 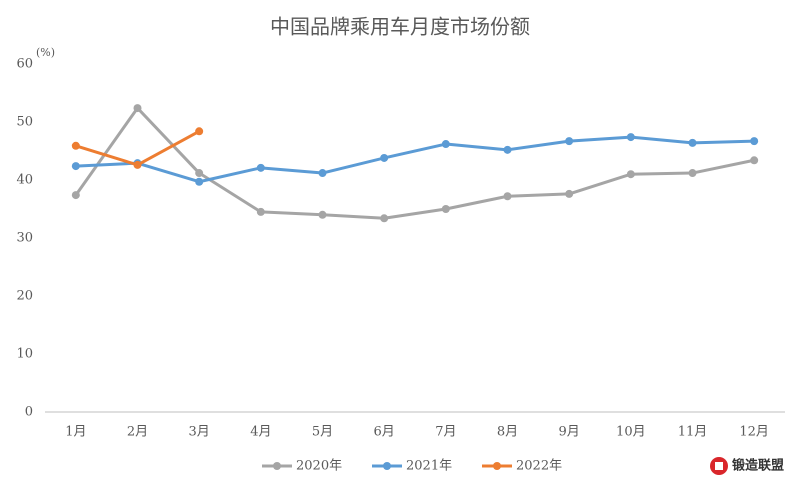 I want to click on legend-label: 2020年, so click(x=319, y=466).